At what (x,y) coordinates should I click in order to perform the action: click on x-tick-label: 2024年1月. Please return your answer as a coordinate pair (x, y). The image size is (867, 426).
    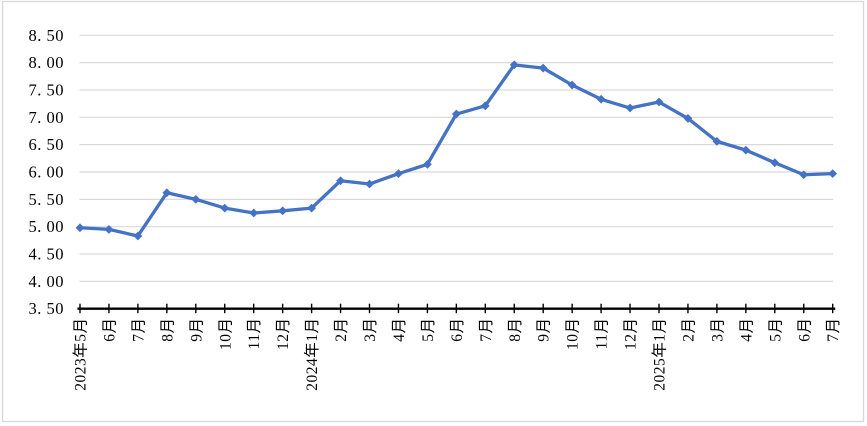
    Looking at the image, I should click on (312, 354).